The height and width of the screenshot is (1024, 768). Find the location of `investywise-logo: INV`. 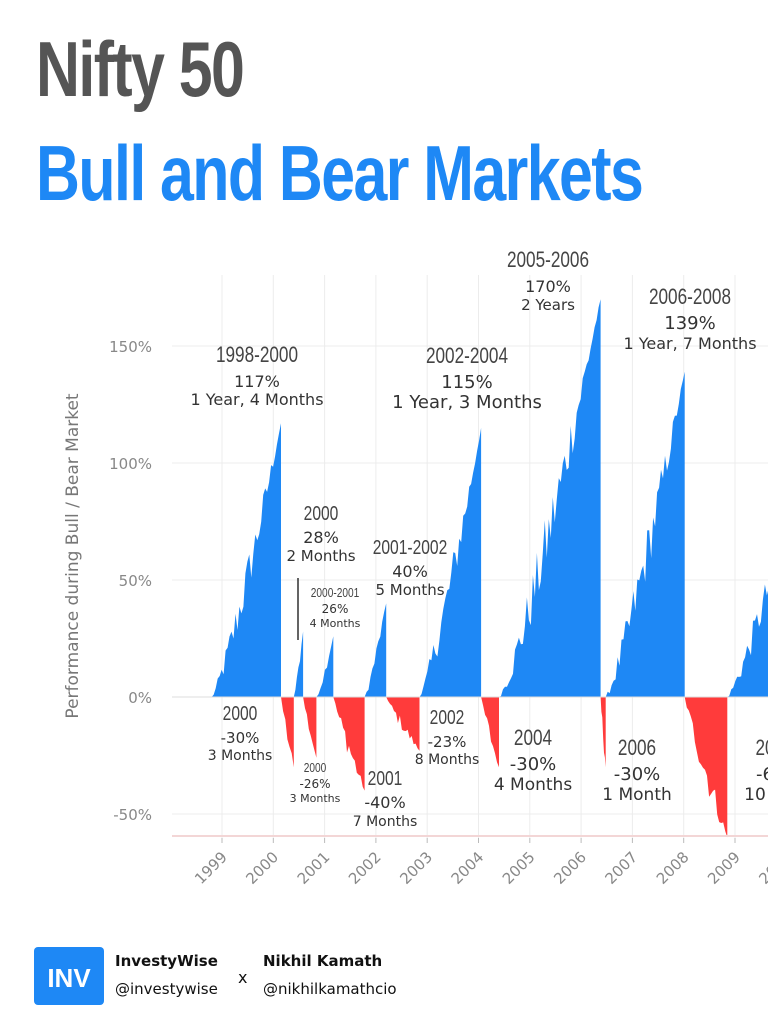

investywise-logo: INV is located at coordinates (69, 976).